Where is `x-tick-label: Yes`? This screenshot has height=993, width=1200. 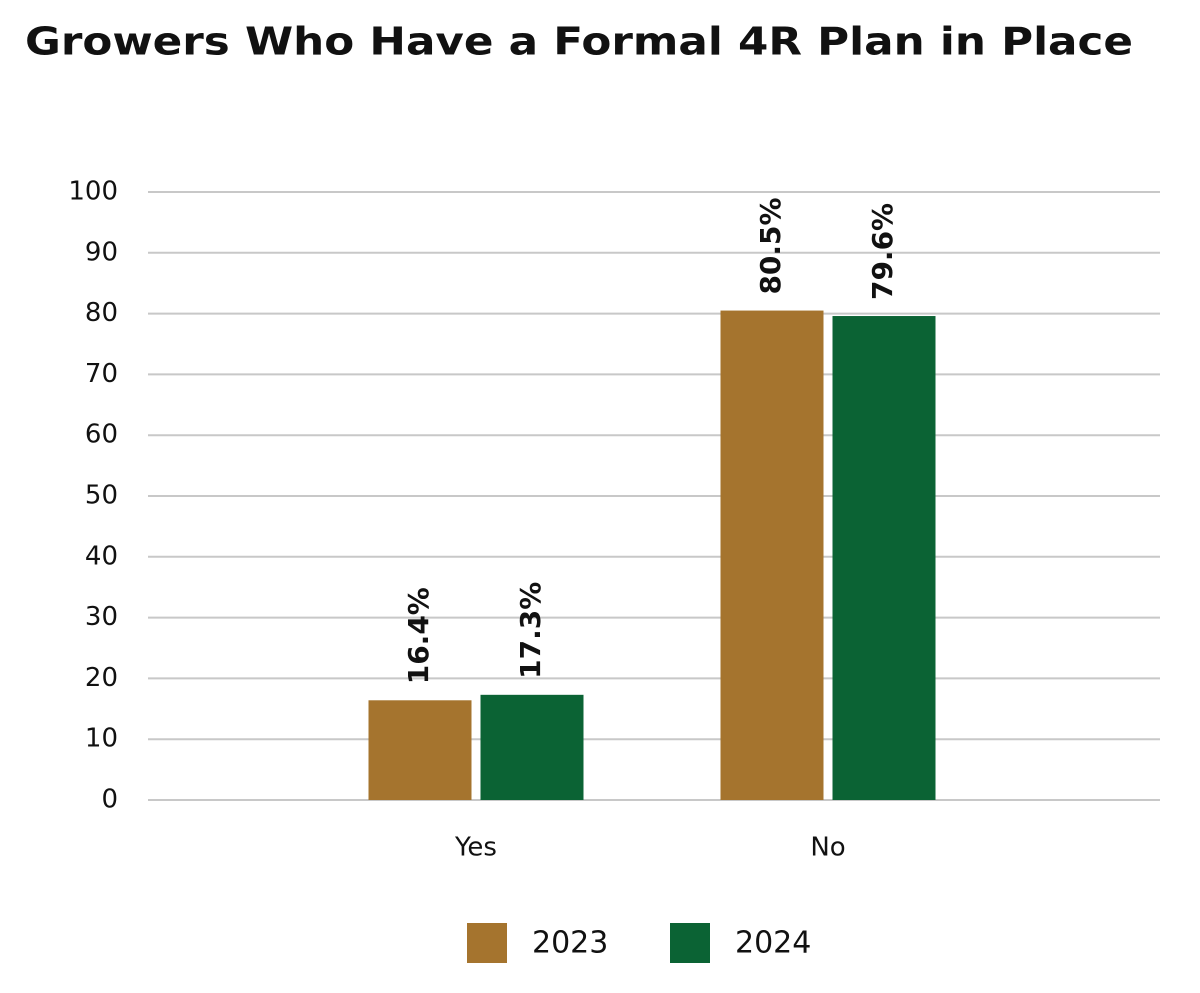
x-tick-label: Yes is located at coordinates (475, 848).